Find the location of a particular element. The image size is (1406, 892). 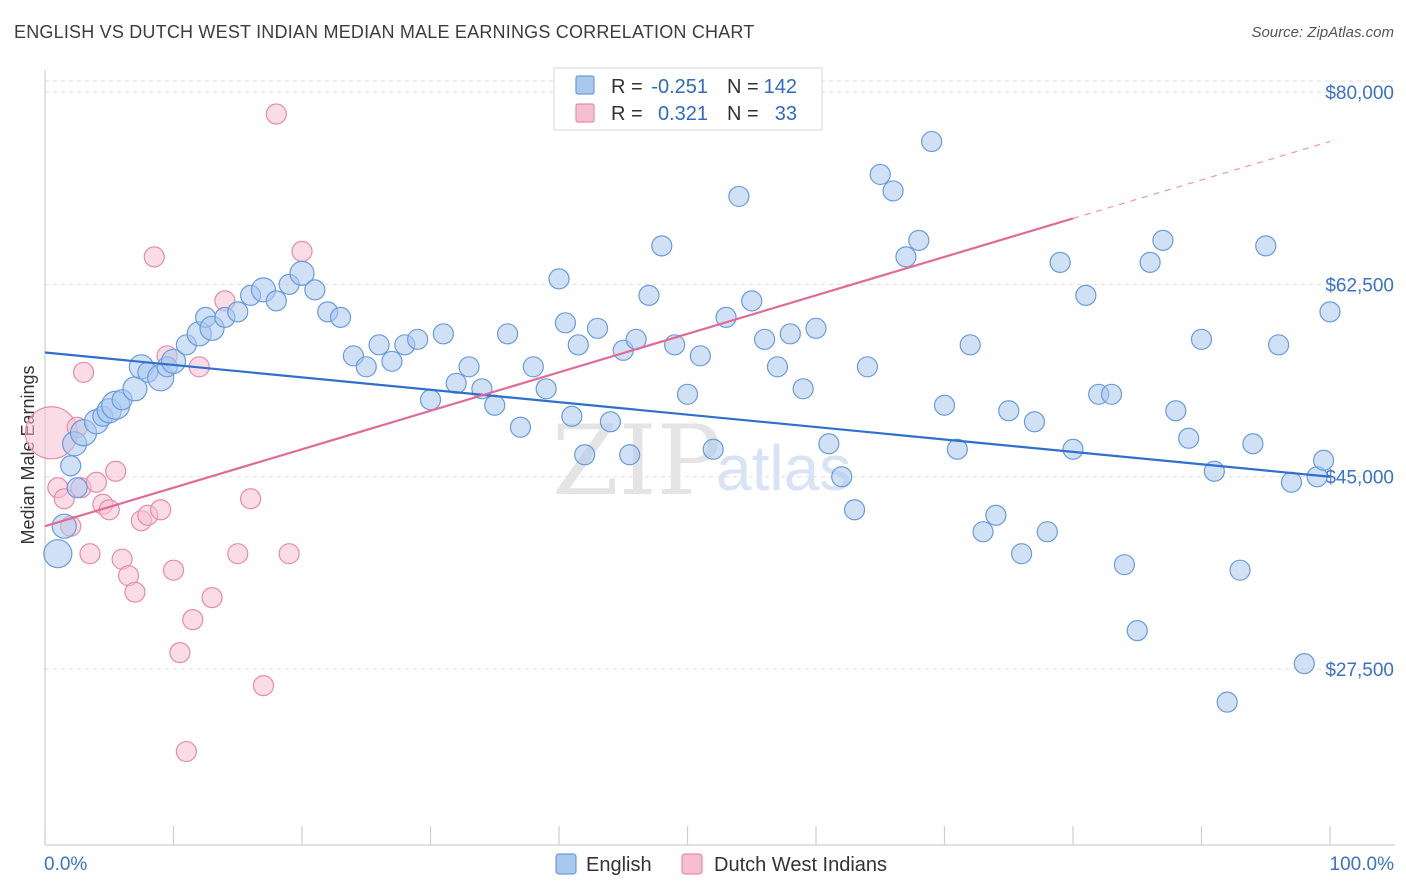

legend-n-label-dutch: N = is located at coordinates (743, 114).